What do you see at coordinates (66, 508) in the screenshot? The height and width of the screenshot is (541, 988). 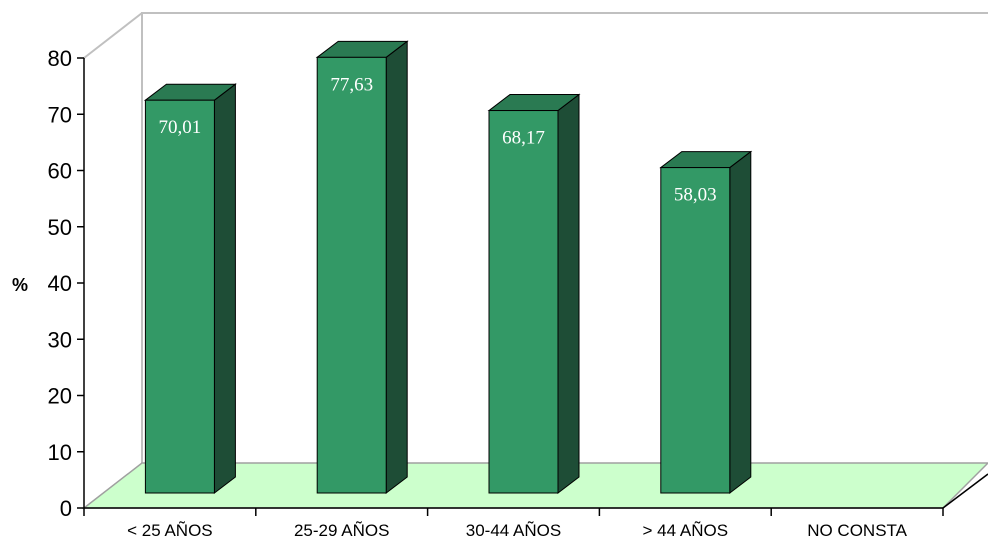 I see `y-tick-label: 0` at bounding box center [66, 508].